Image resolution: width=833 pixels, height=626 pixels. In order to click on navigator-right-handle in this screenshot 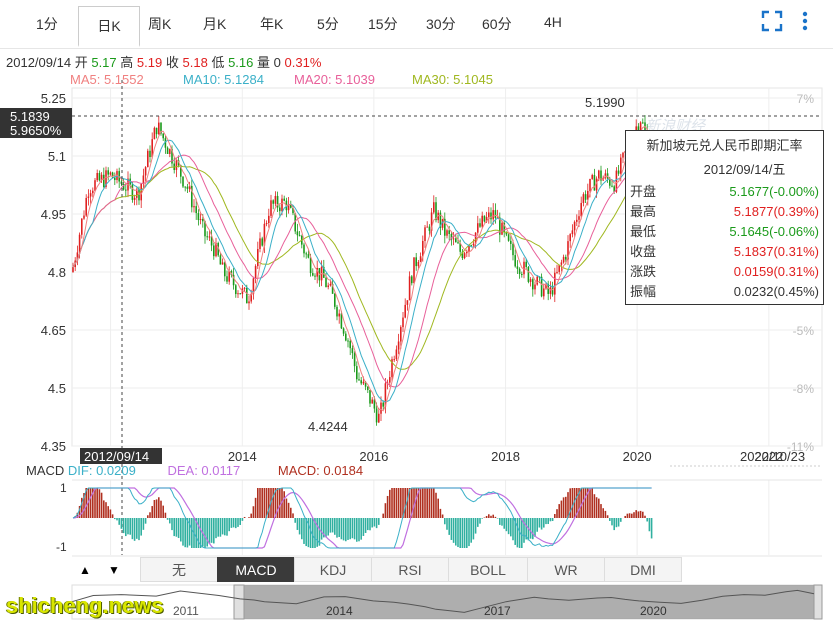, I will do `click(818, 602)`.